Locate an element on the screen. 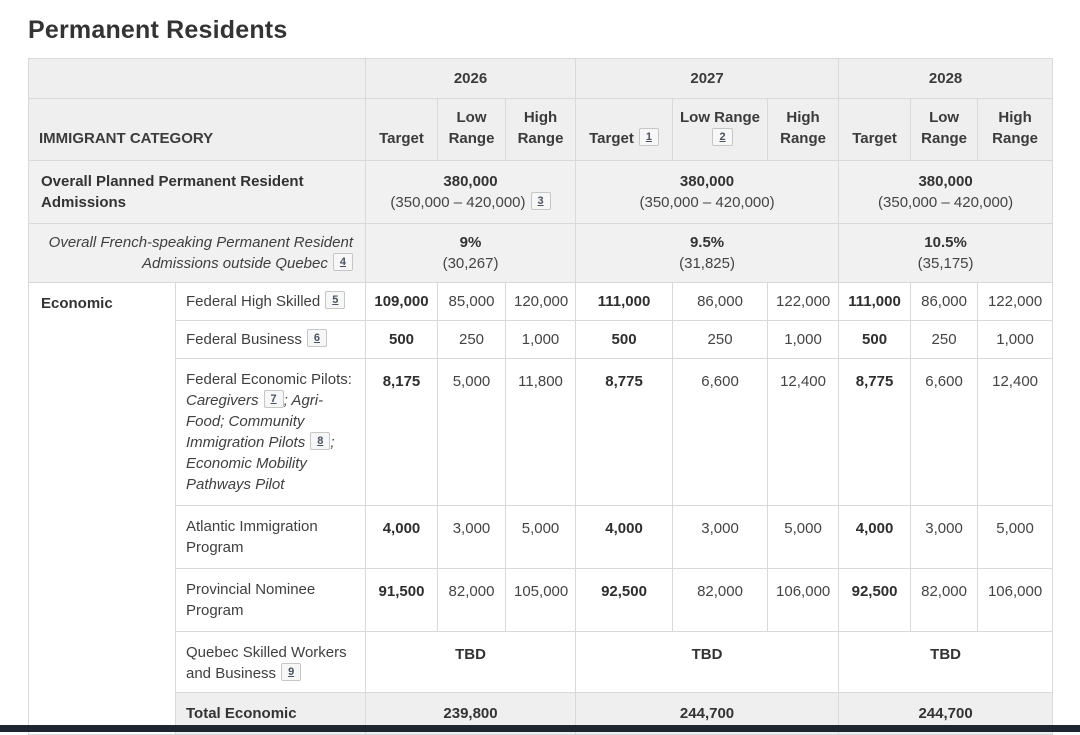 The width and height of the screenshot is (1080, 735). footnote-link-9: 9 is located at coordinates (291, 672).